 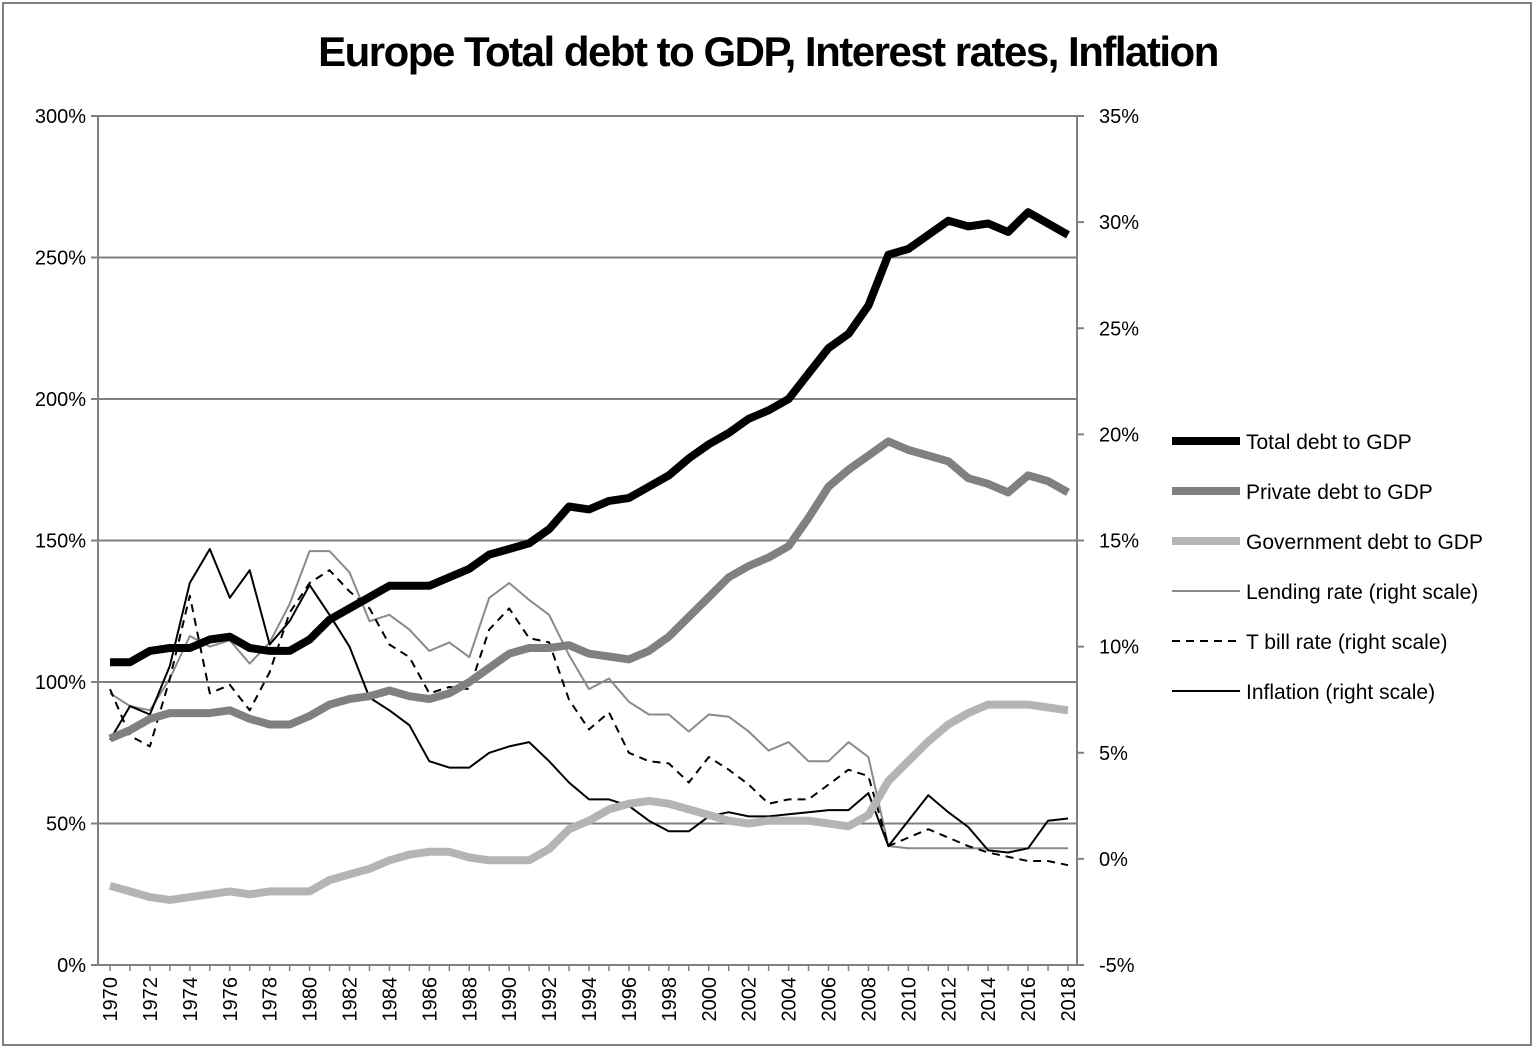 What do you see at coordinates (60, 117) in the screenshot?
I see `y-left-tick-label: 300%` at bounding box center [60, 117].